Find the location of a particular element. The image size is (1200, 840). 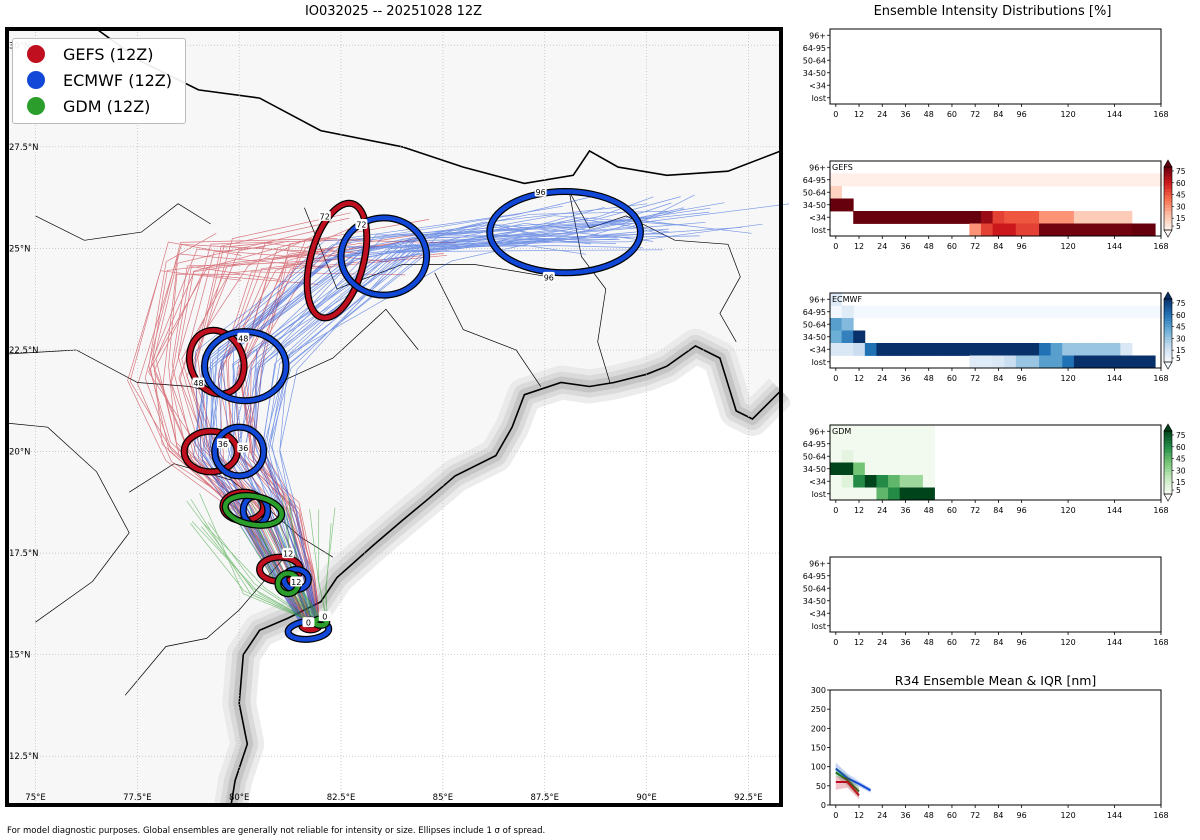

legend-item-ecmwf: ECMWF (12Z) is located at coordinates (99, 80).